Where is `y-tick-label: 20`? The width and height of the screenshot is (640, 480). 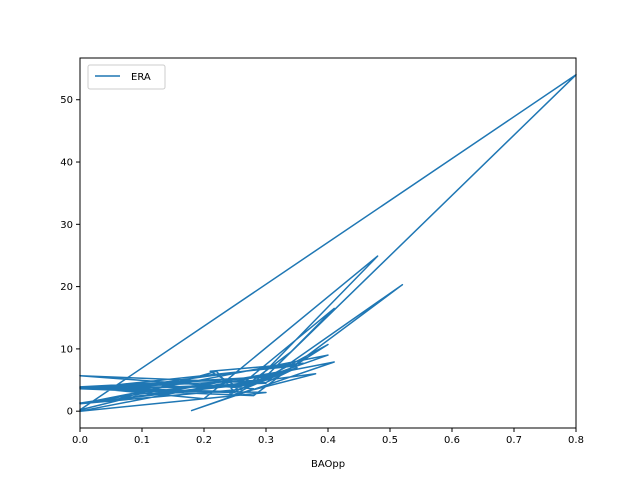
y-tick-label: 20 is located at coordinates (66, 287).